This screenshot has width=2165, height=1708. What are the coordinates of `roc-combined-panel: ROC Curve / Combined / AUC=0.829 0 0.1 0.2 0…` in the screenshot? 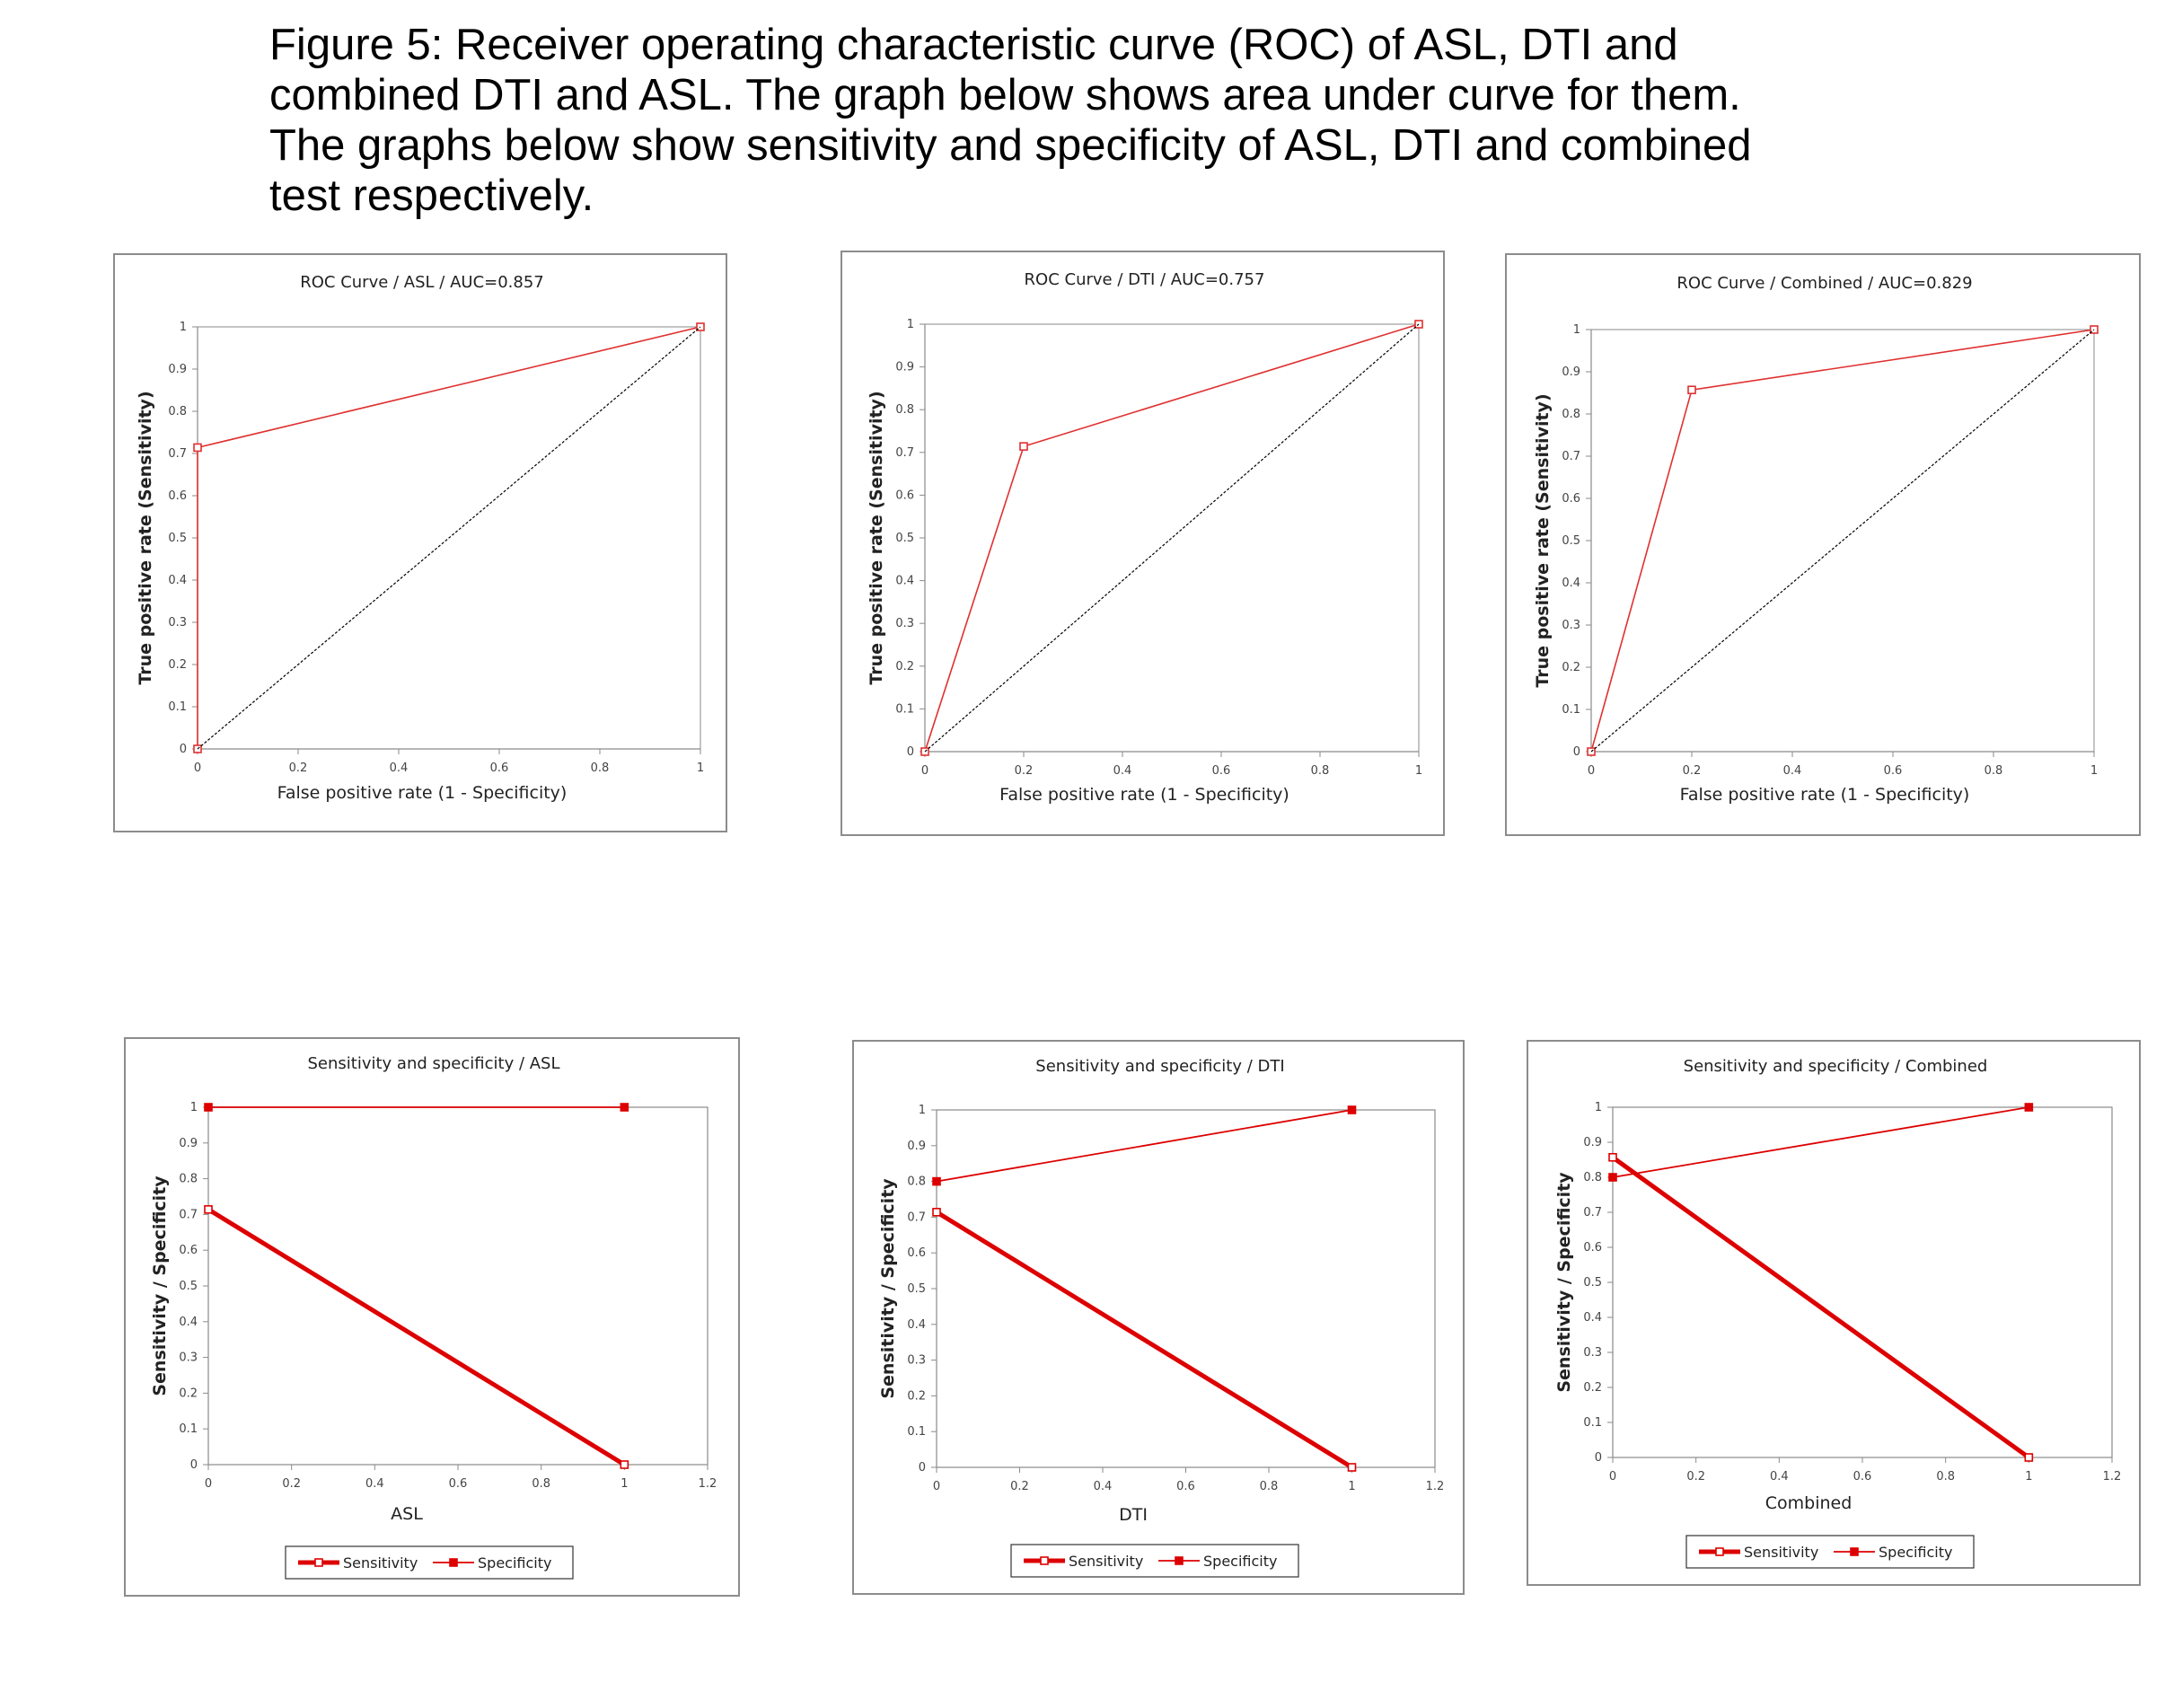 It's located at (1823, 544).